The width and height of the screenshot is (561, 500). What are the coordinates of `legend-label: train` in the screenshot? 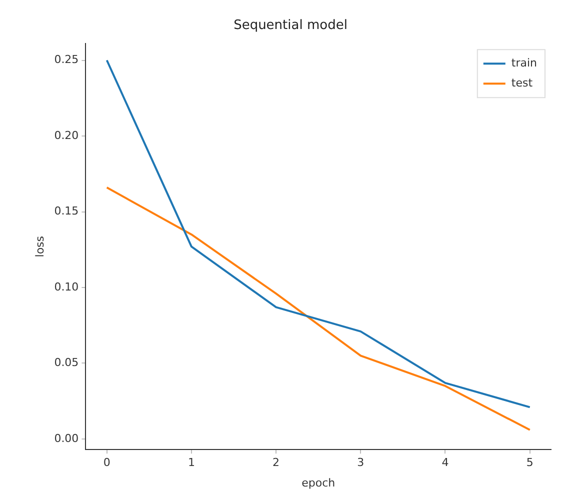 It's located at (524, 63).